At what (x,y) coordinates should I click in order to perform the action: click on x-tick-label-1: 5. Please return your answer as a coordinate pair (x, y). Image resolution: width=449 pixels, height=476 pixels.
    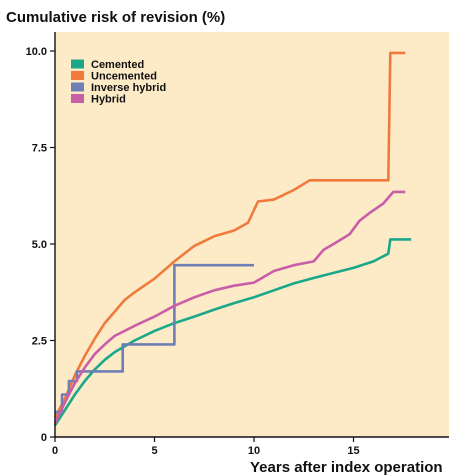
    Looking at the image, I should click on (154, 451).